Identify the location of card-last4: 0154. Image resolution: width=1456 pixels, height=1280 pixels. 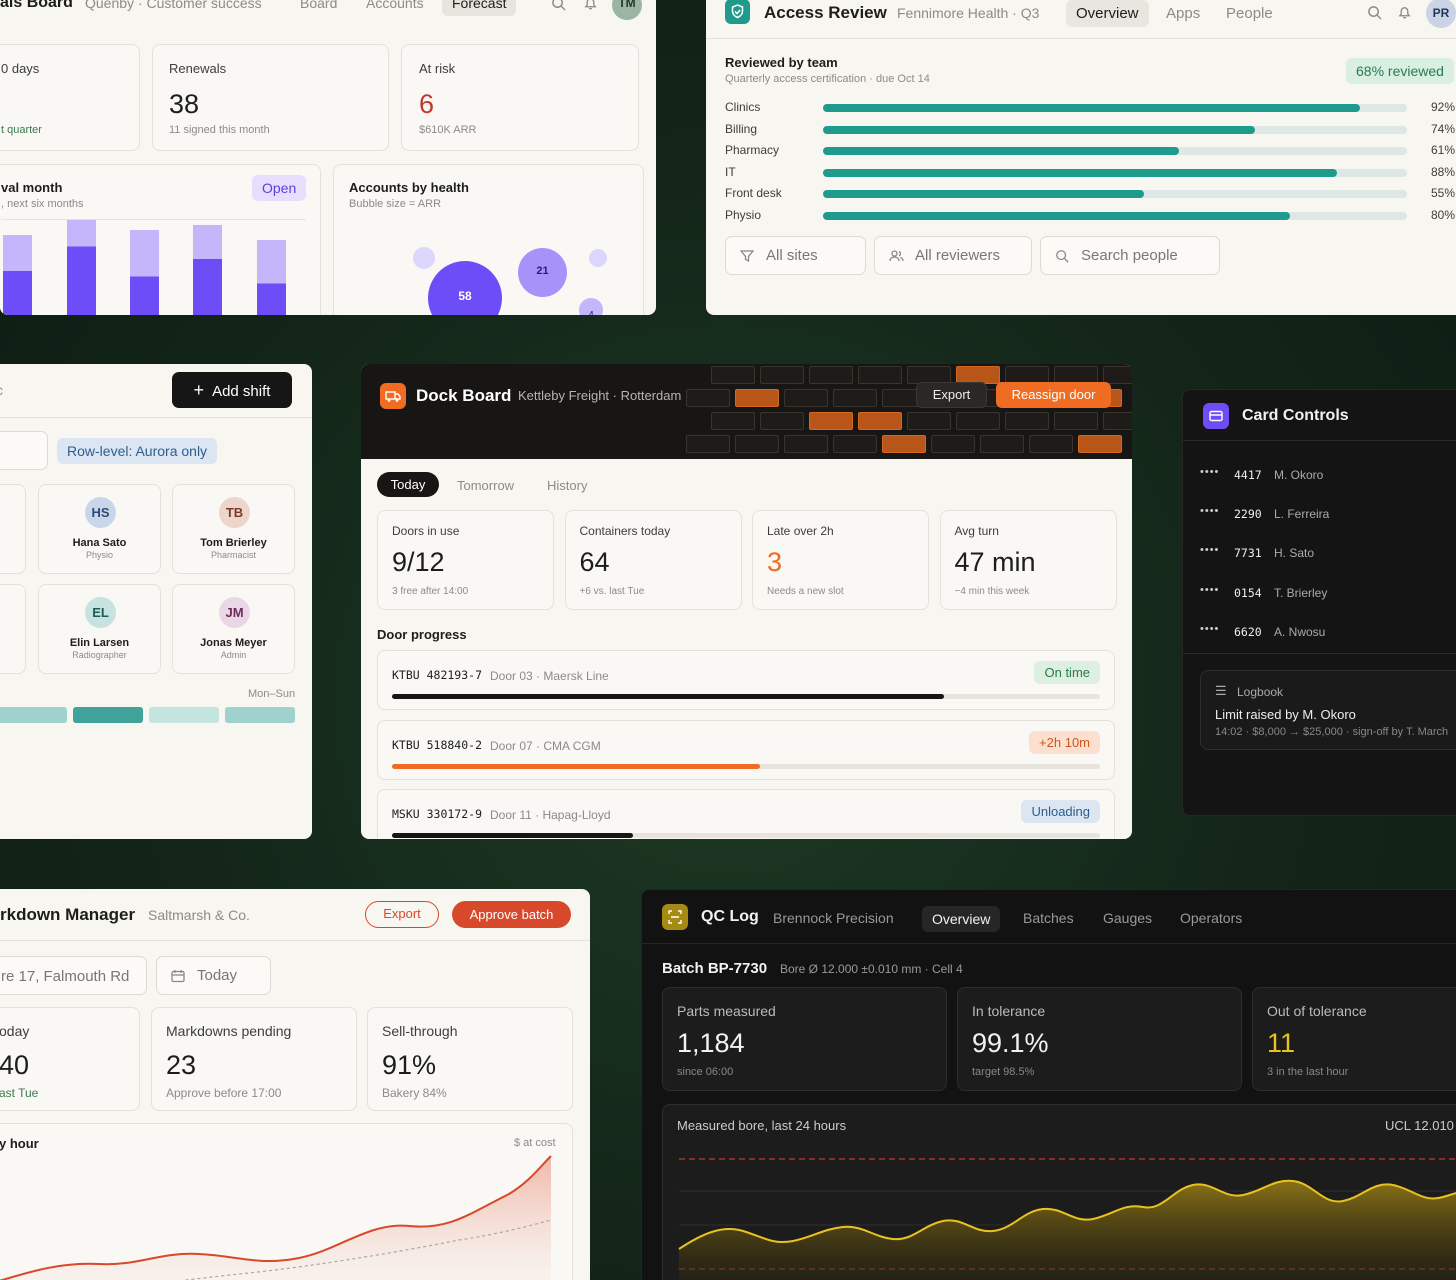
(1248, 592).